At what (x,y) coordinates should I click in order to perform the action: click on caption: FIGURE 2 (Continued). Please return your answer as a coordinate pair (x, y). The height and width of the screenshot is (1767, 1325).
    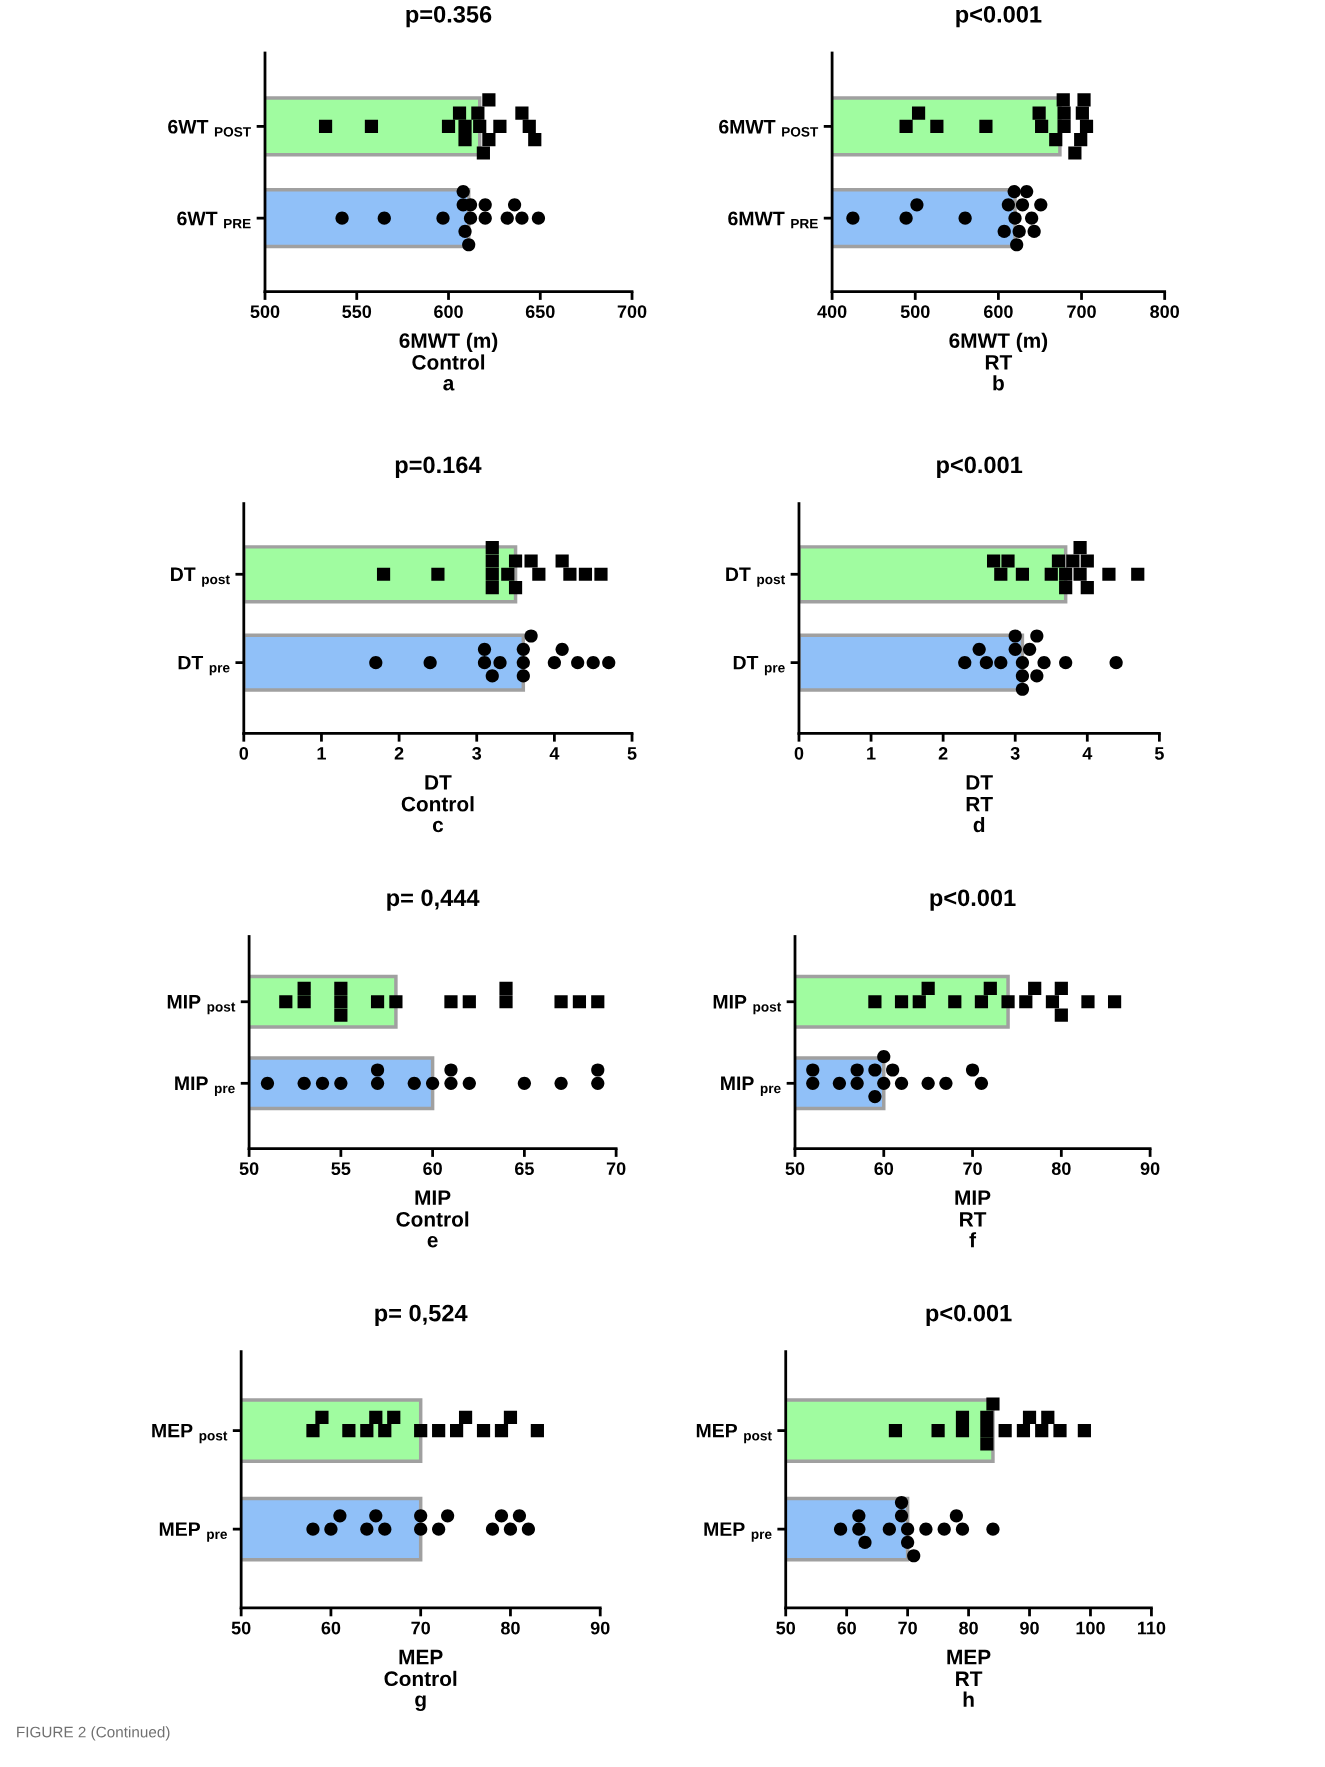
    Looking at the image, I should click on (93, 1733).